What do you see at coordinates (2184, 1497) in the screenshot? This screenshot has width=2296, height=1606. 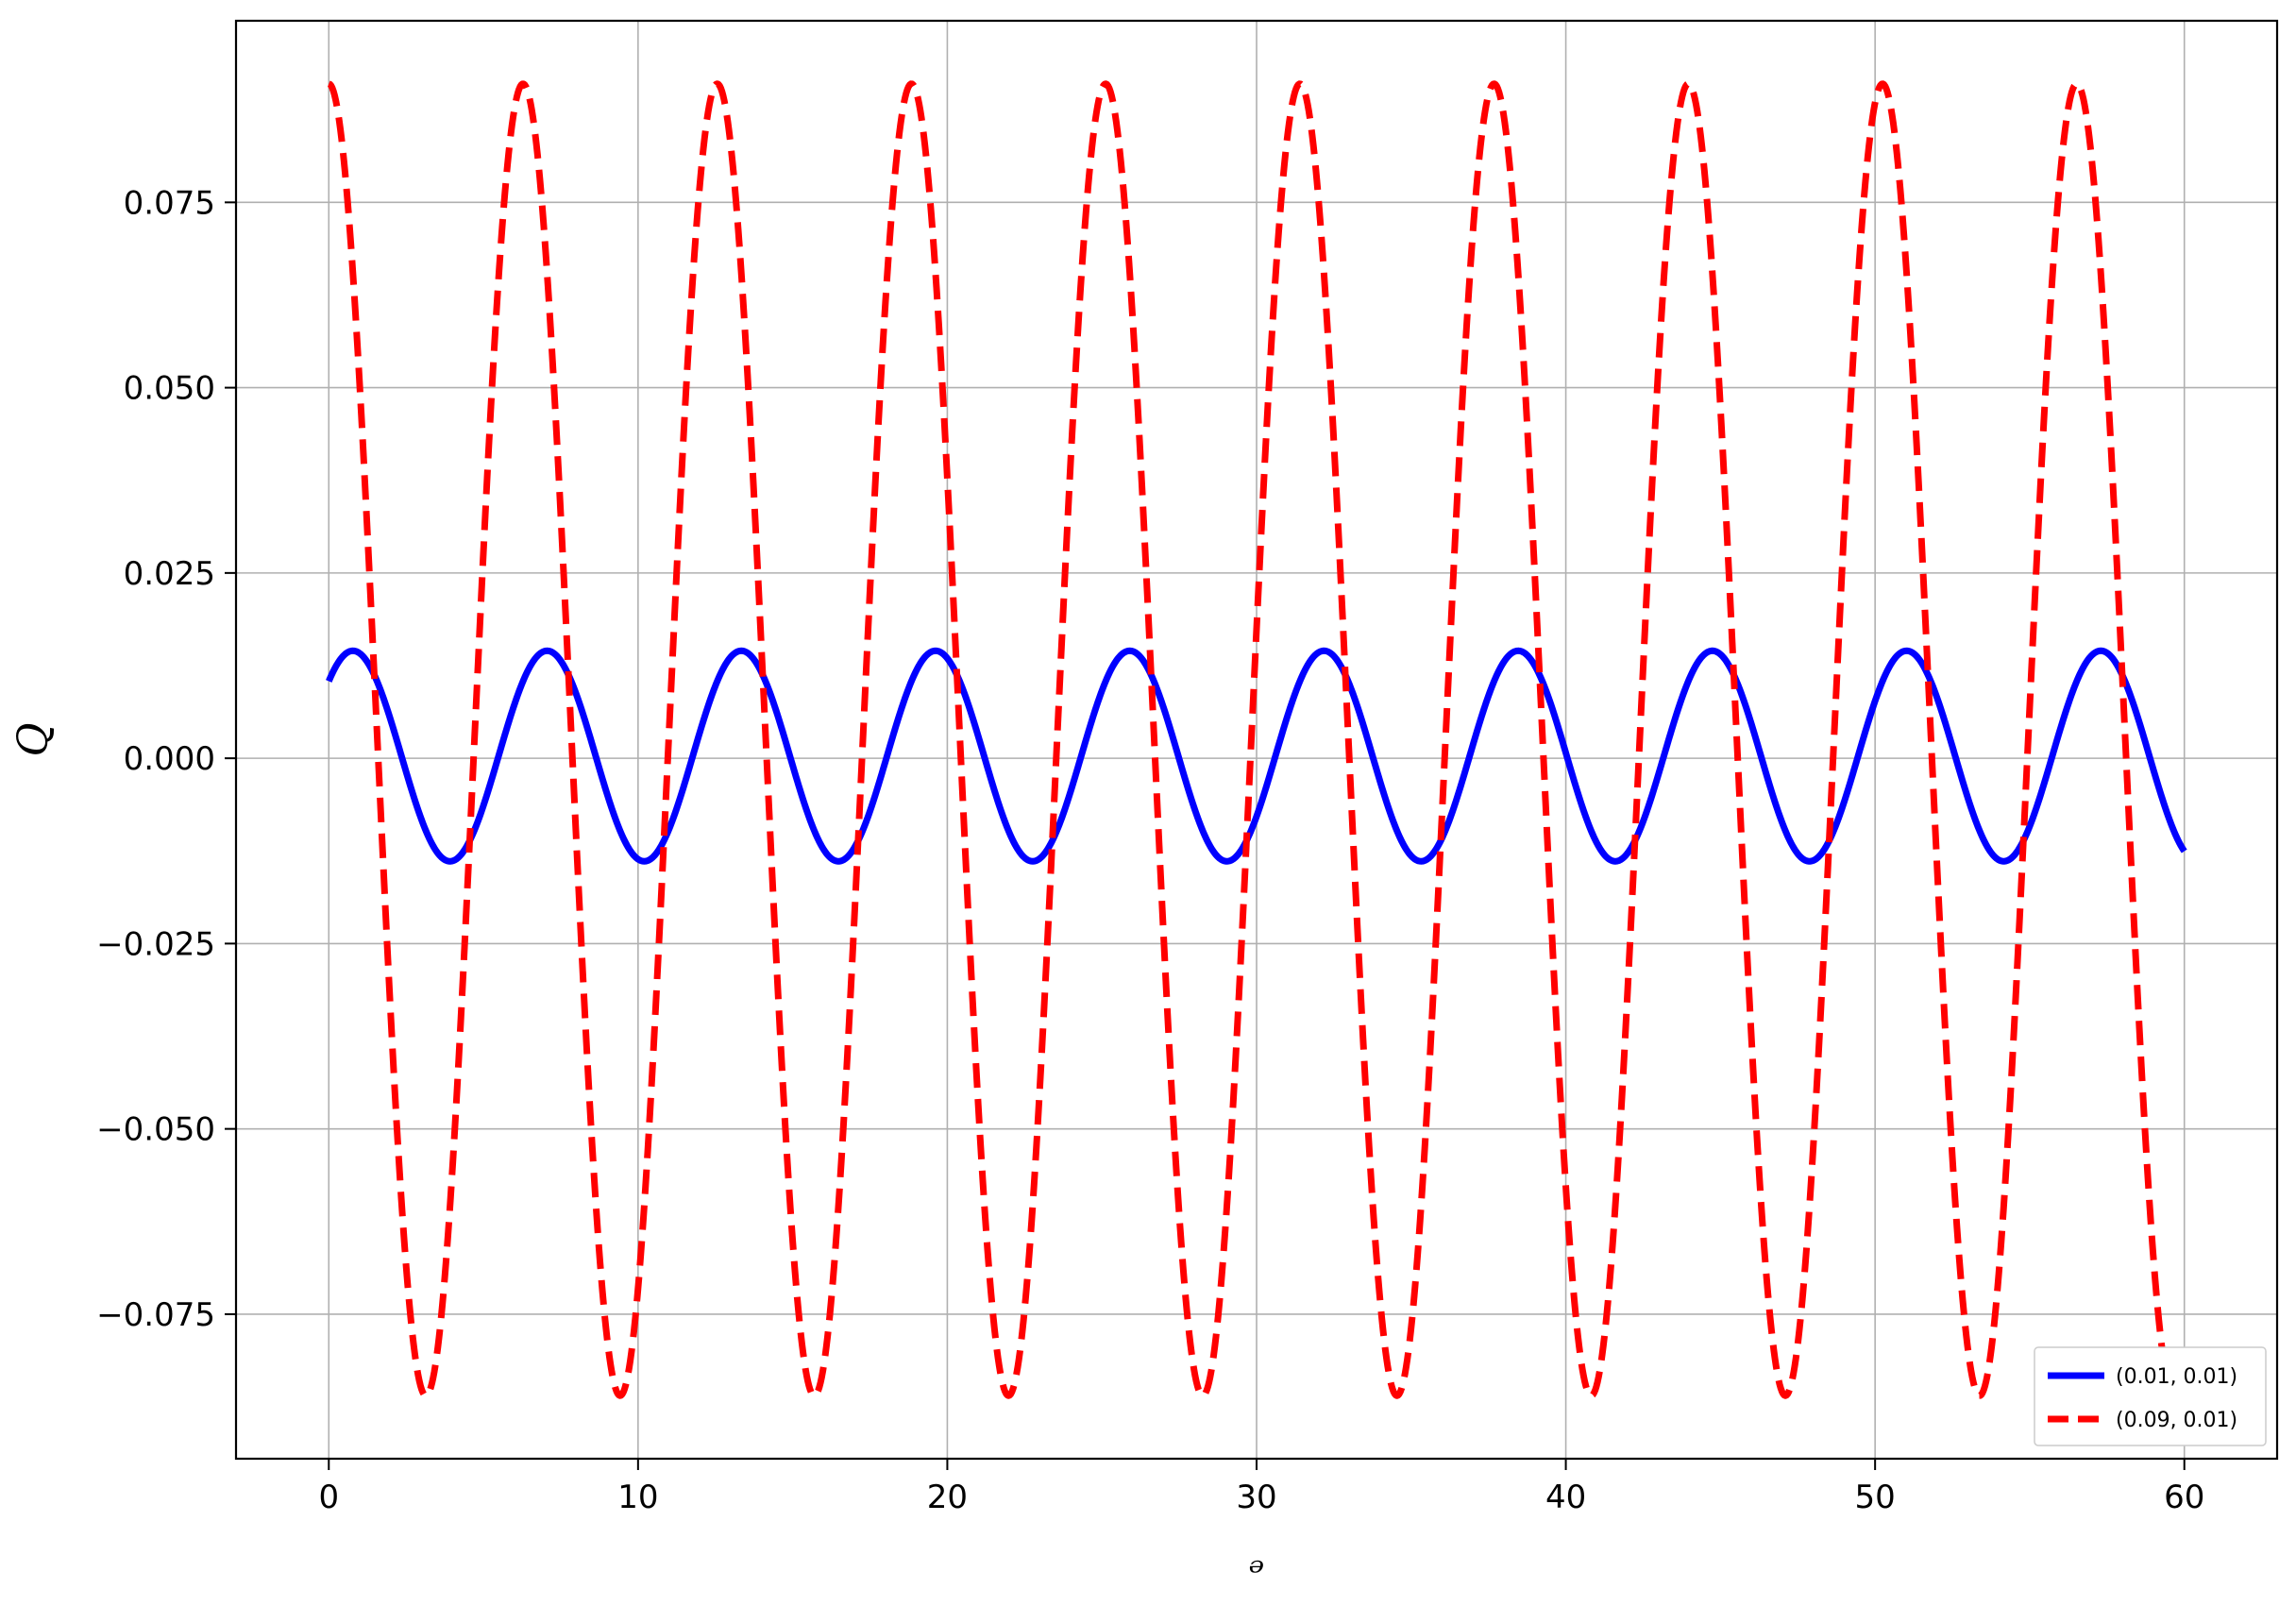 I see `x-tick-label: 60` at bounding box center [2184, 1497].